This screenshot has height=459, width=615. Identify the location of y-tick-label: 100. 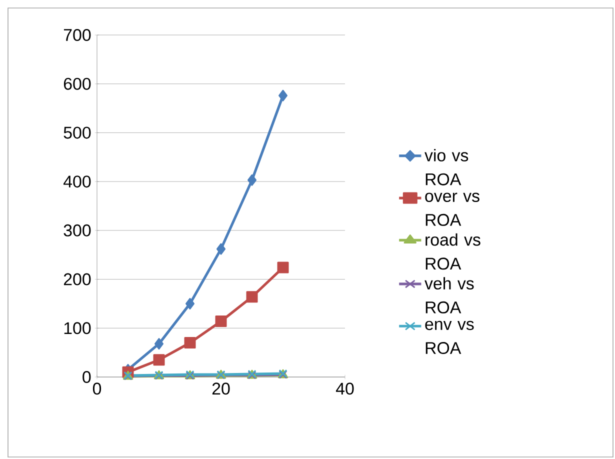
(77, 328).